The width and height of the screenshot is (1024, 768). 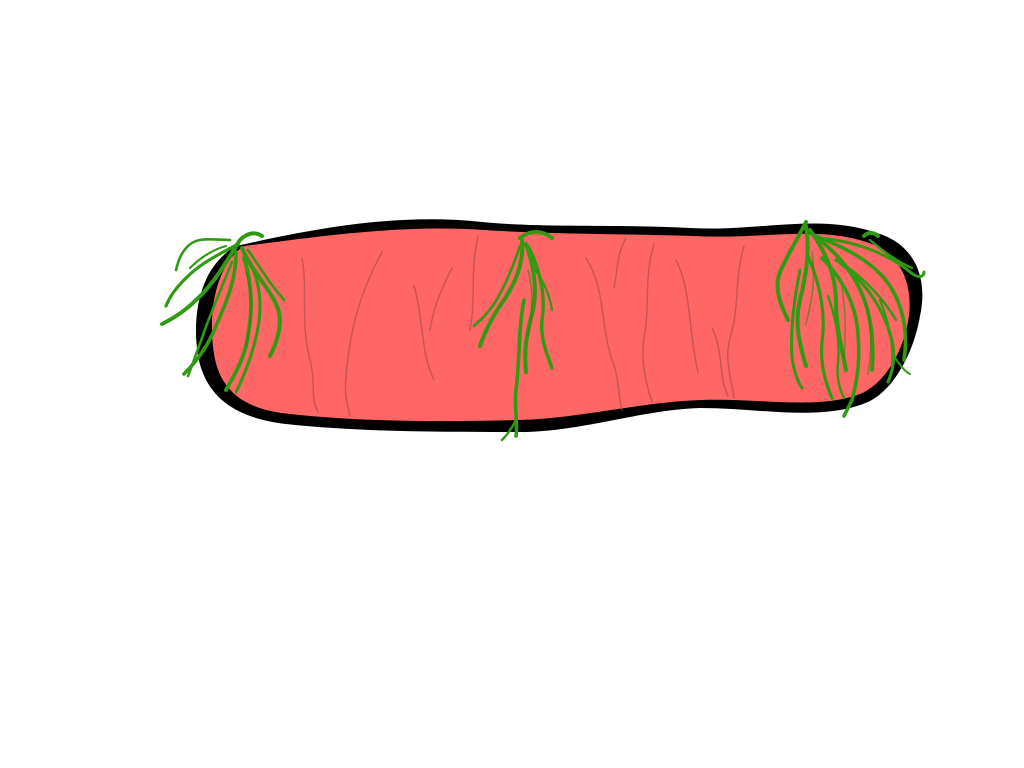 I want to click on vein-lines, so click(x=523, y=326).